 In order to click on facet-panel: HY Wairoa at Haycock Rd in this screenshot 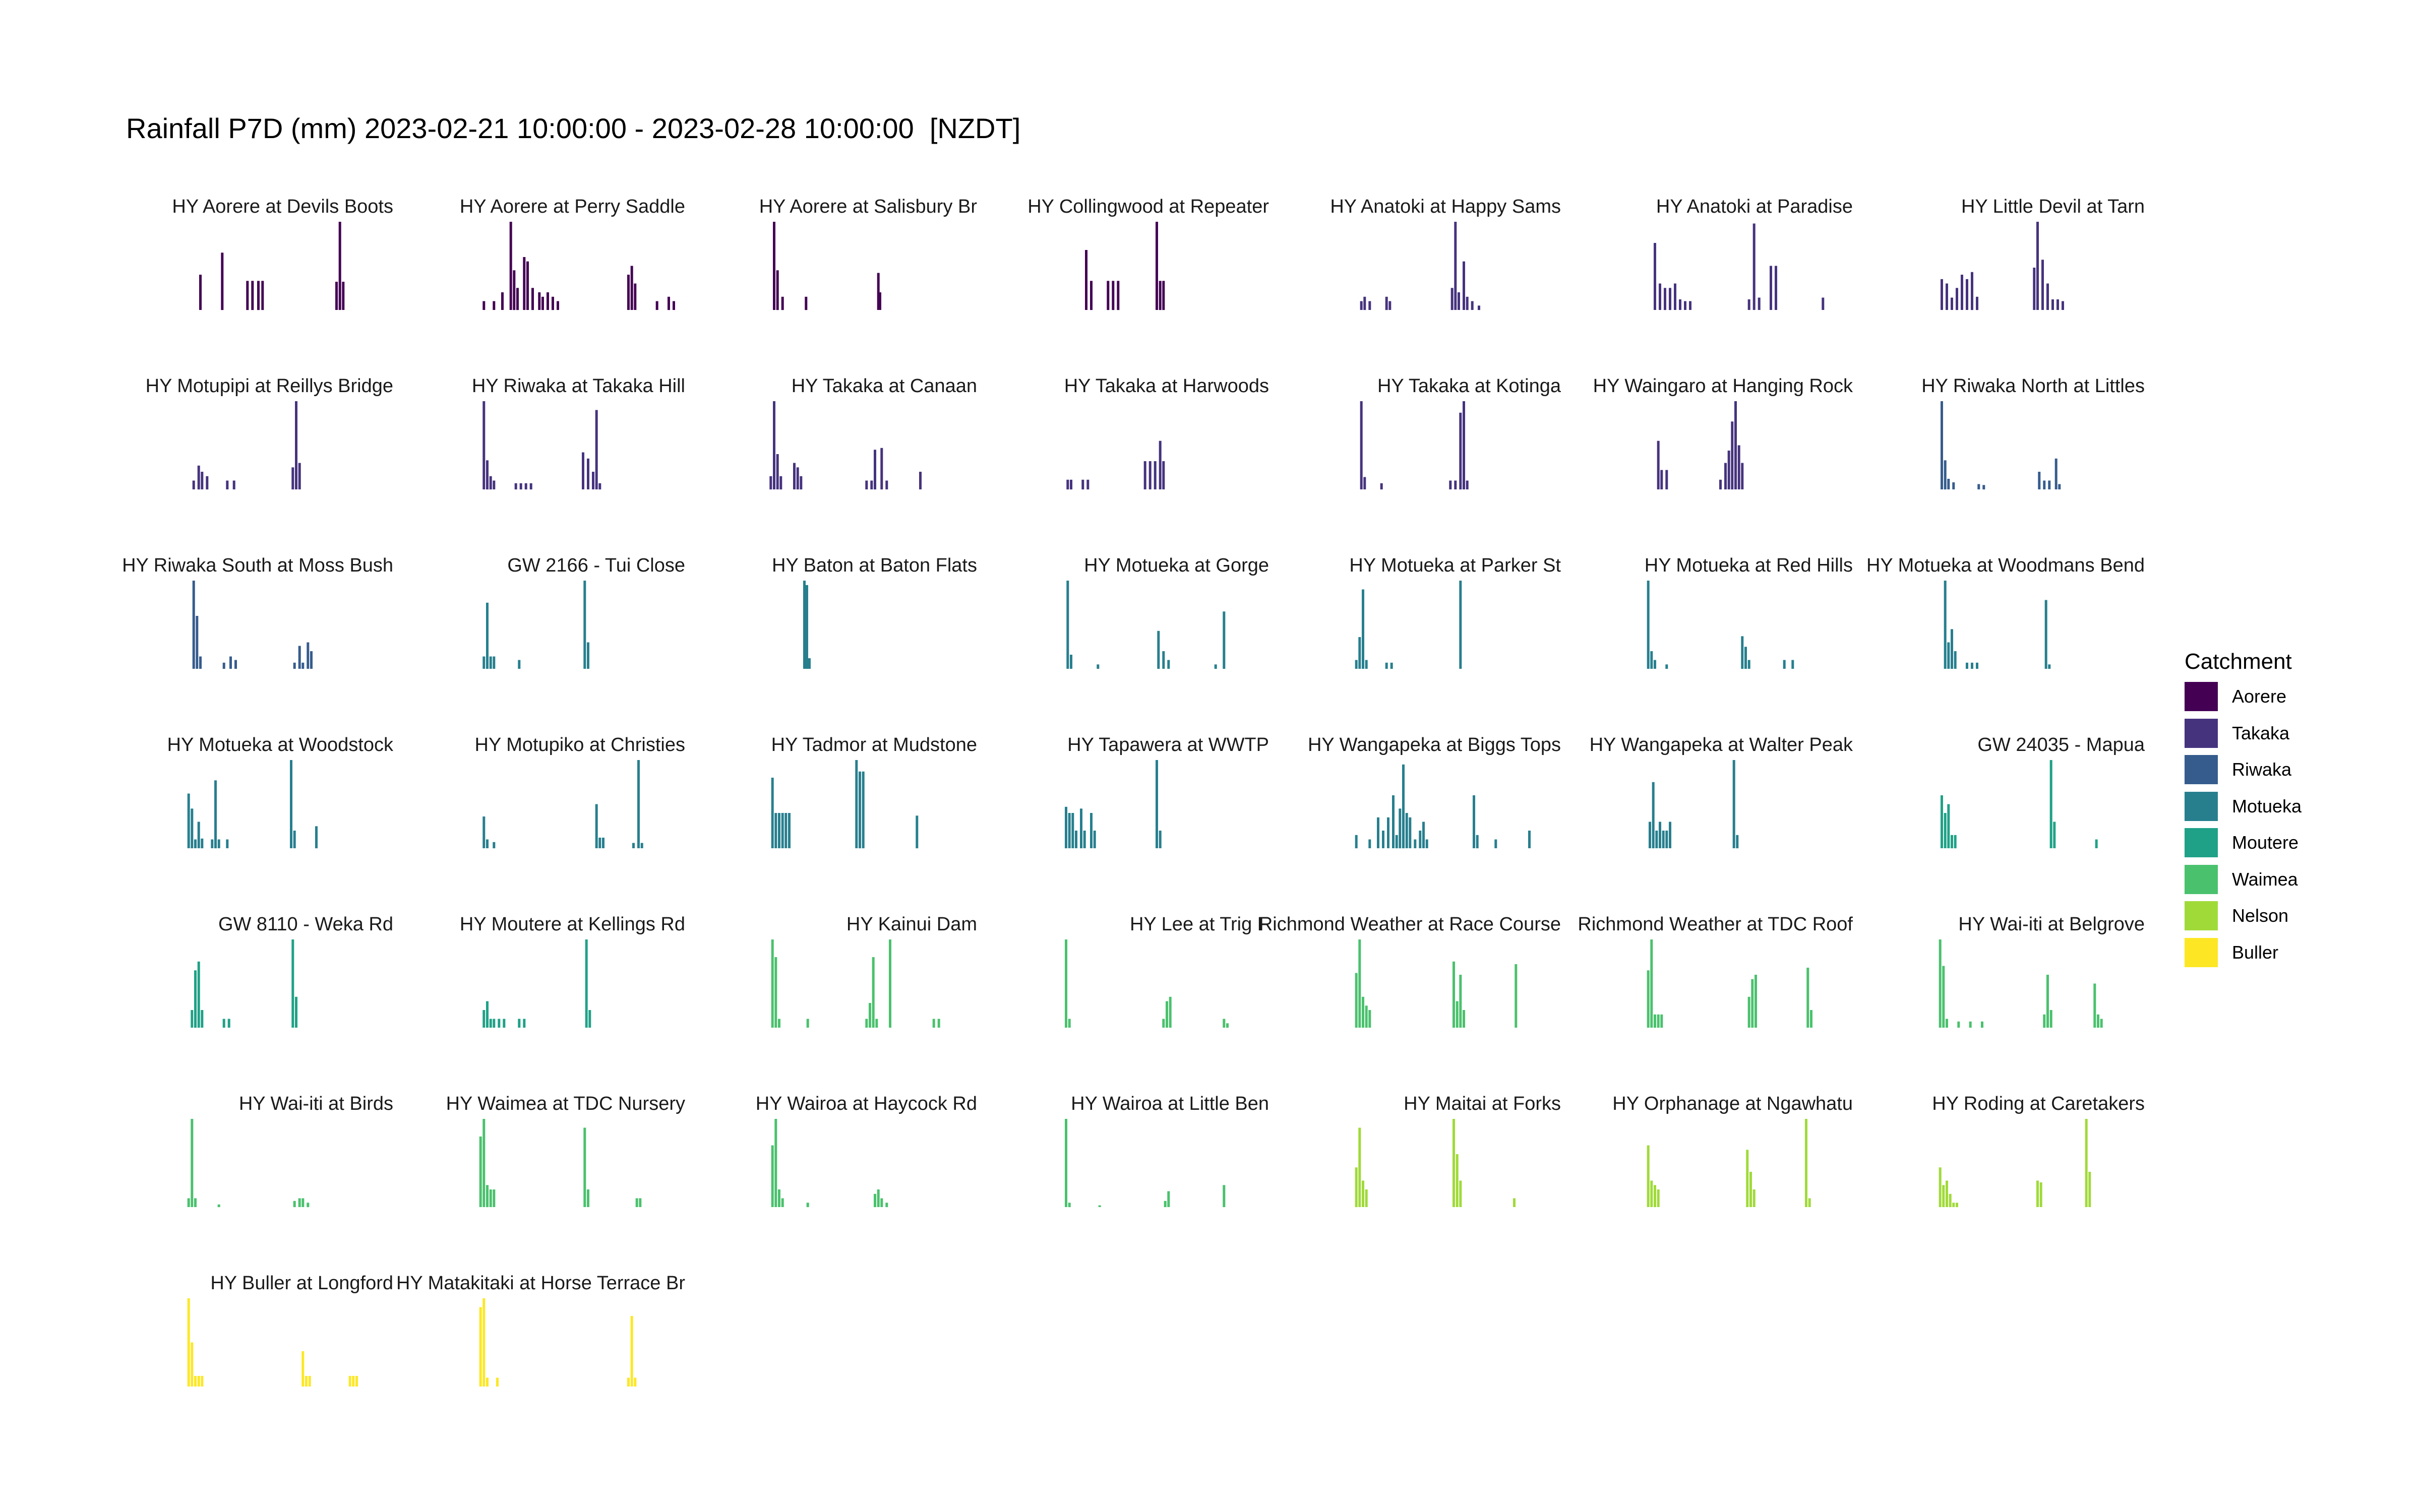, I will do `click(836, 1175)`.